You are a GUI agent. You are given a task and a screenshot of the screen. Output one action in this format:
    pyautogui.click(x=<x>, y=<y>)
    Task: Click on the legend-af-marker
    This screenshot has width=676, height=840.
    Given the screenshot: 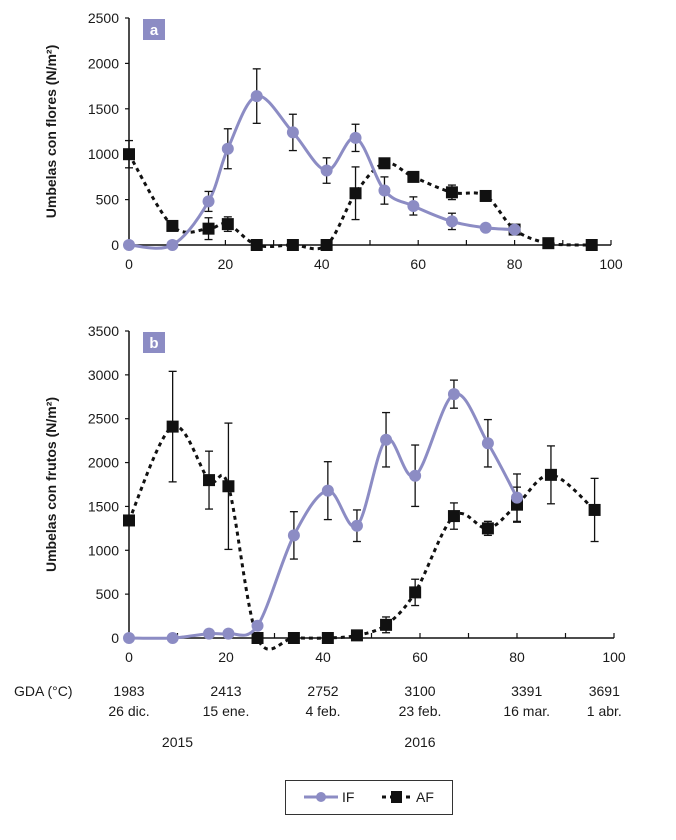 What is the action you would take?
    pyautogui.click(x=396, y=797)
    